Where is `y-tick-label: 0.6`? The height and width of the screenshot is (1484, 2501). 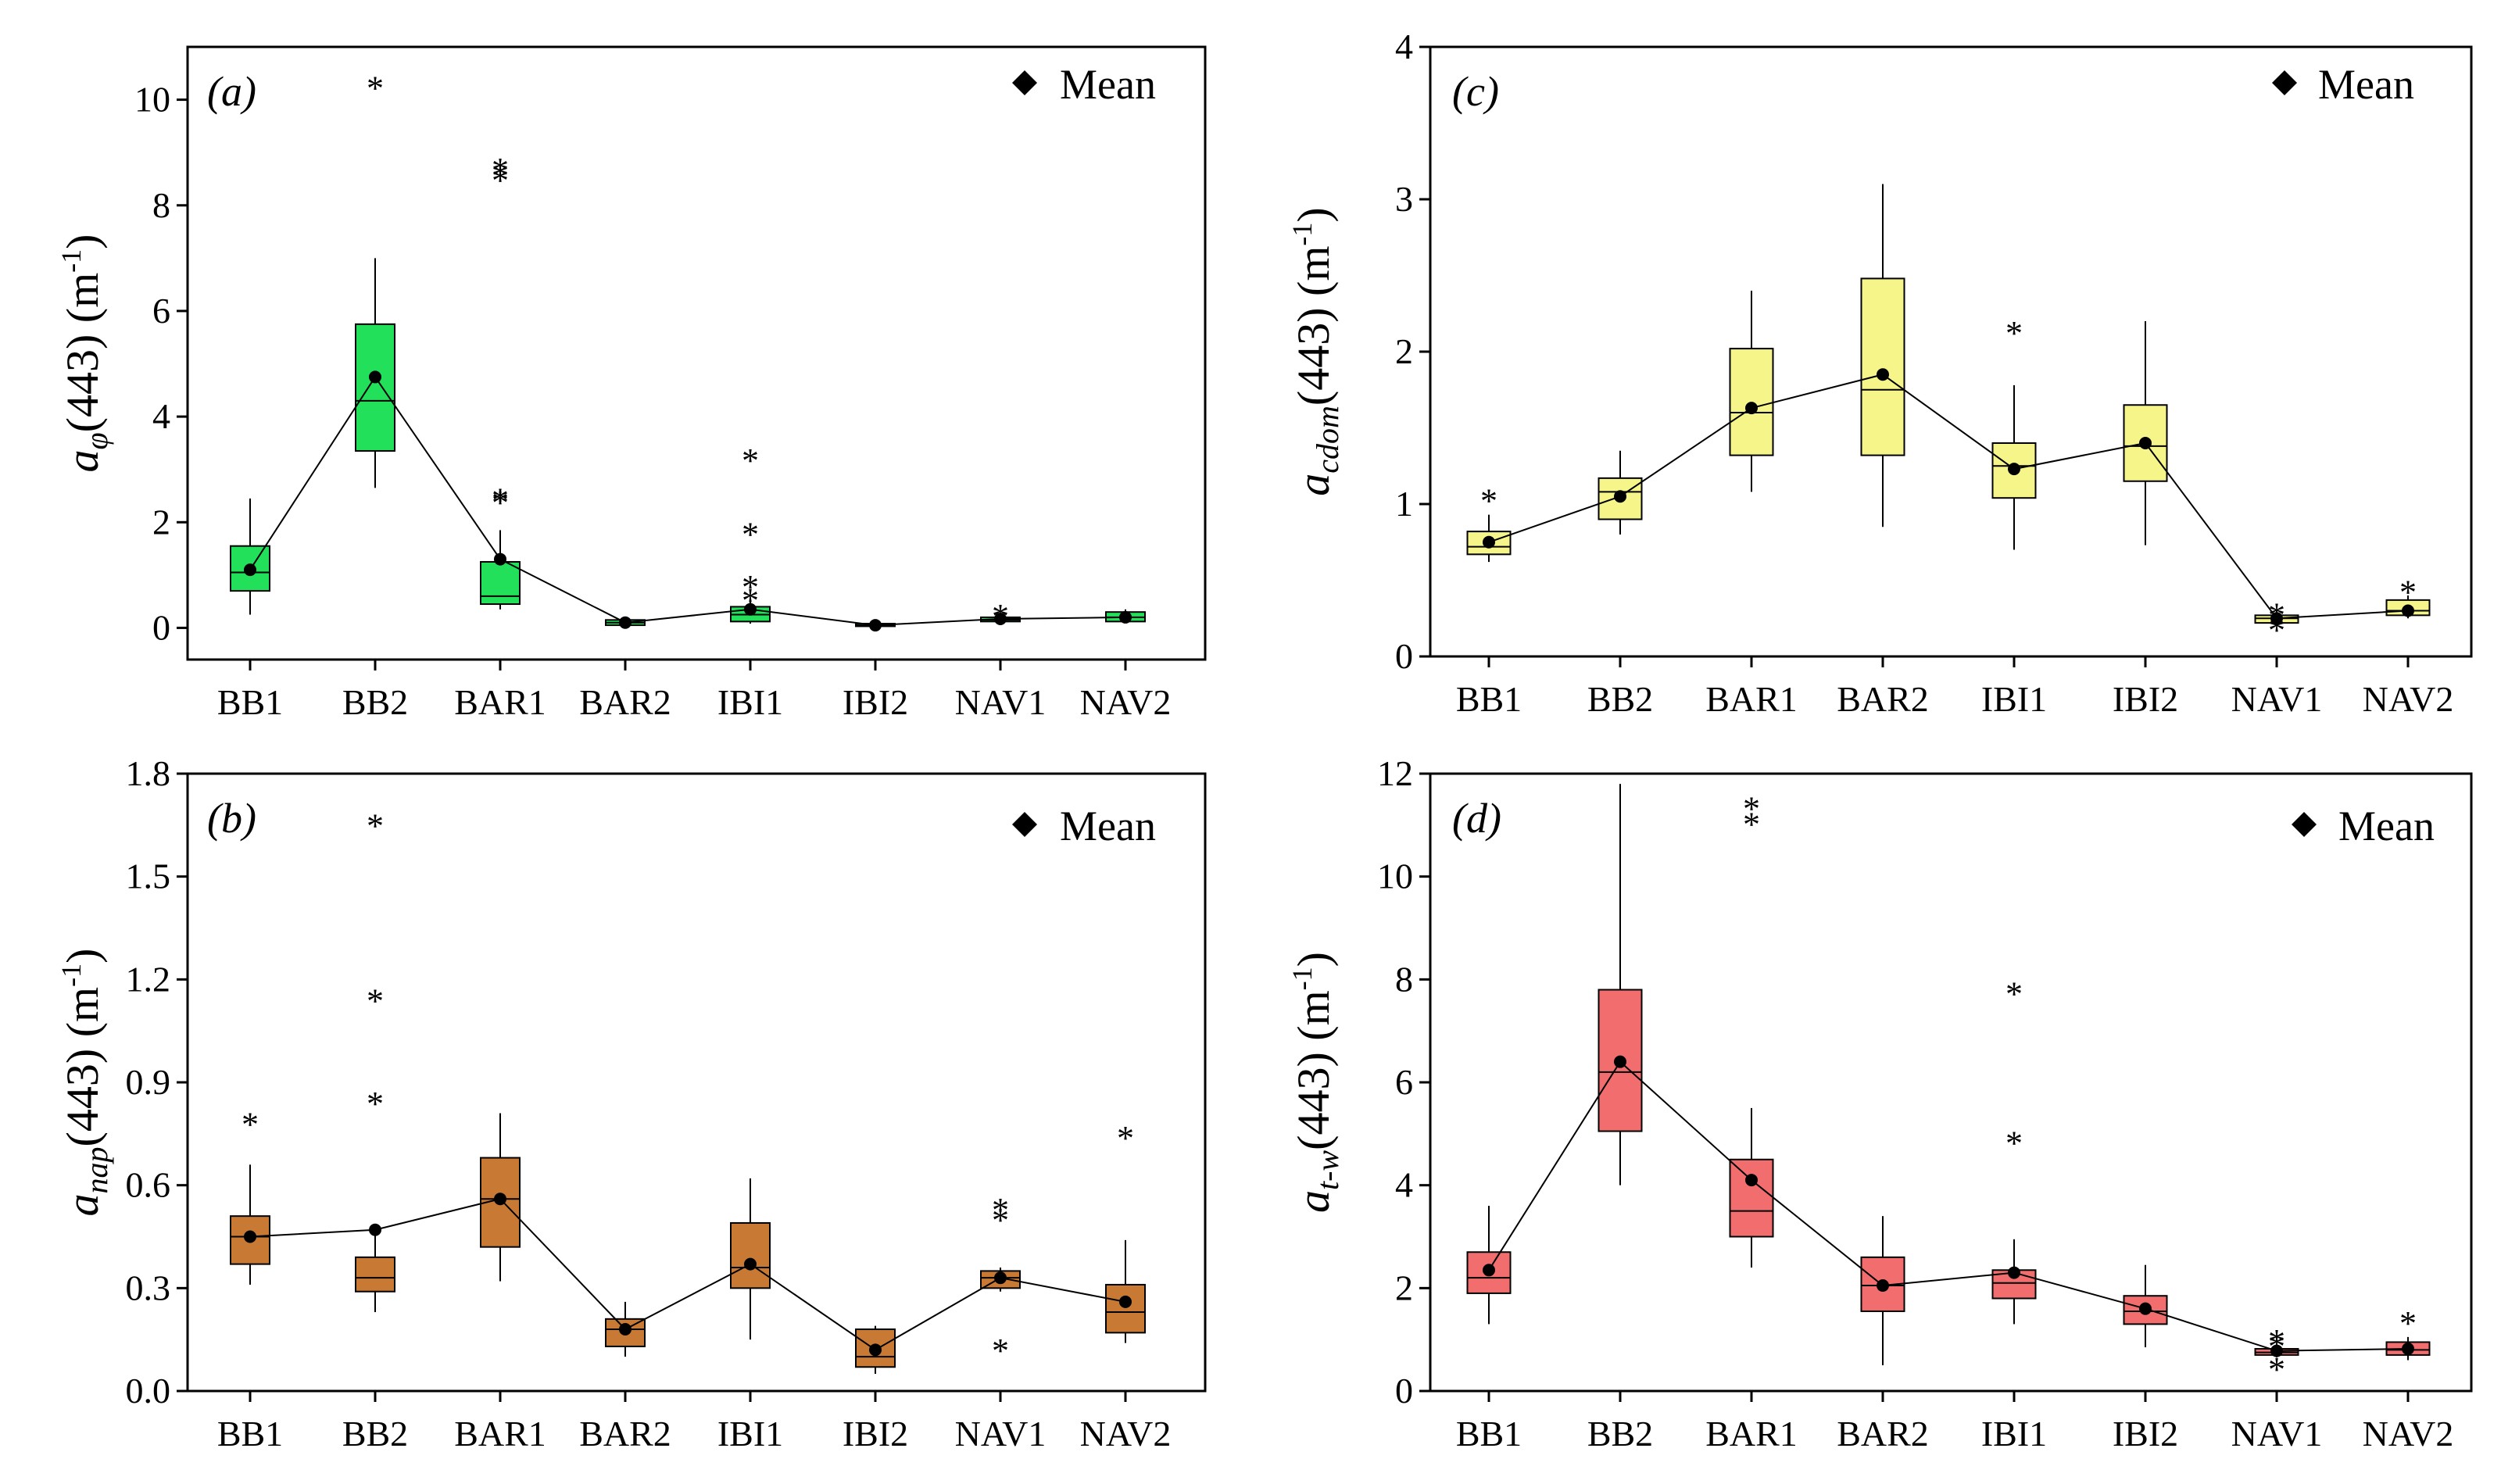 y-tick-label: 0.6 is located at coordinates (149, 1185).